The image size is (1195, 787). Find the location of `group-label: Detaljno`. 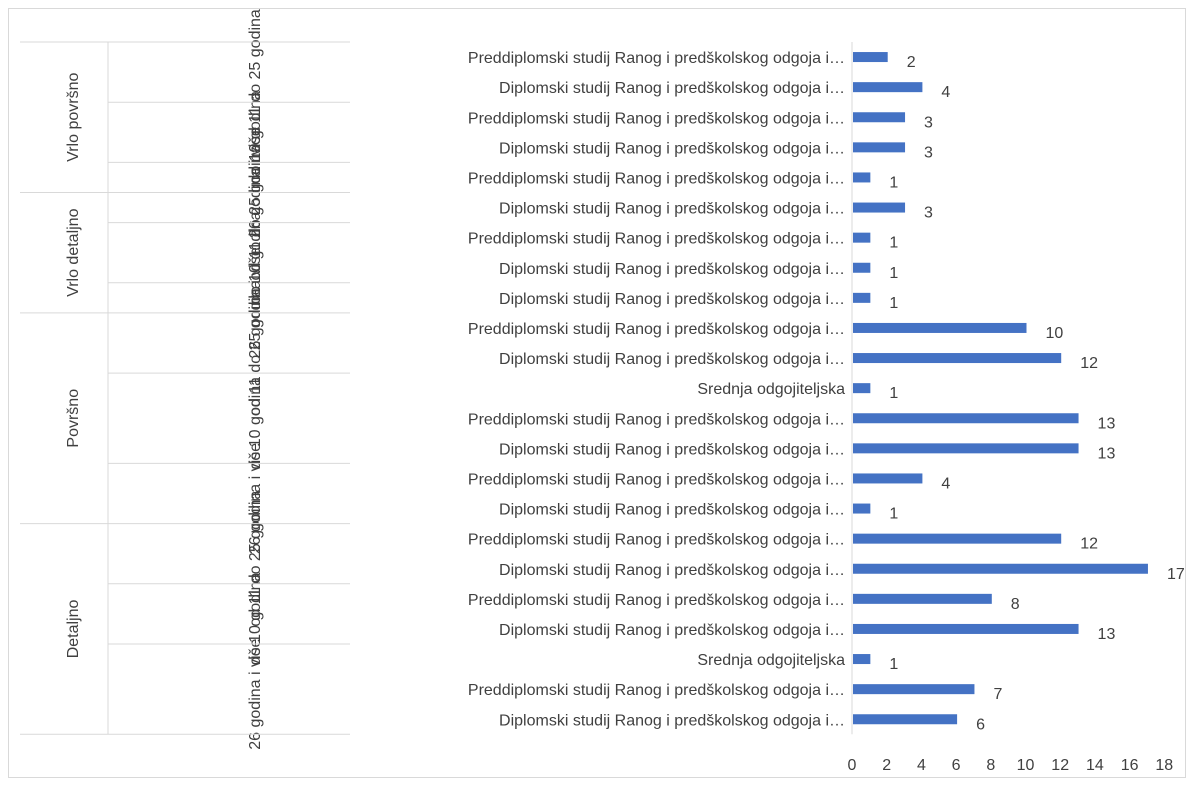

group-label: Detaljno is located at coordinates (73, 628).